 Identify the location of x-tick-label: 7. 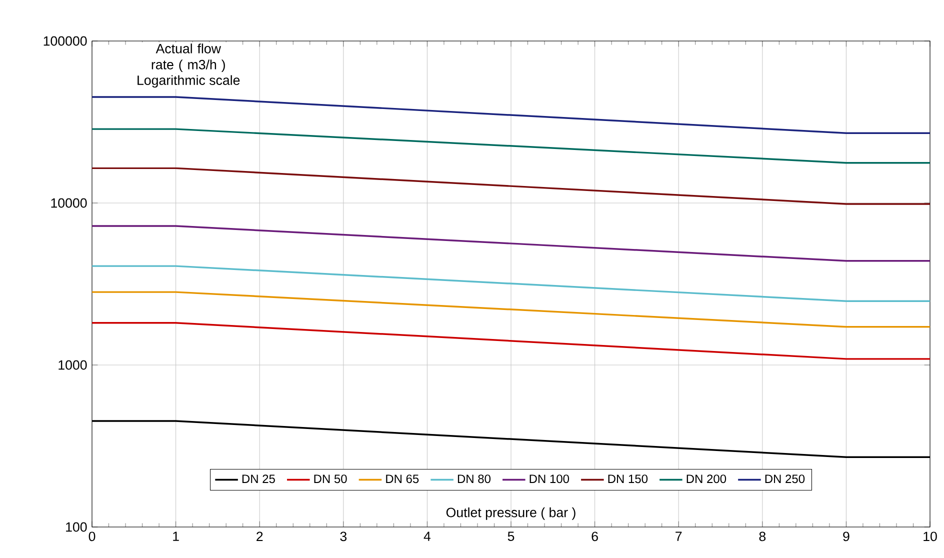
(679, 536).